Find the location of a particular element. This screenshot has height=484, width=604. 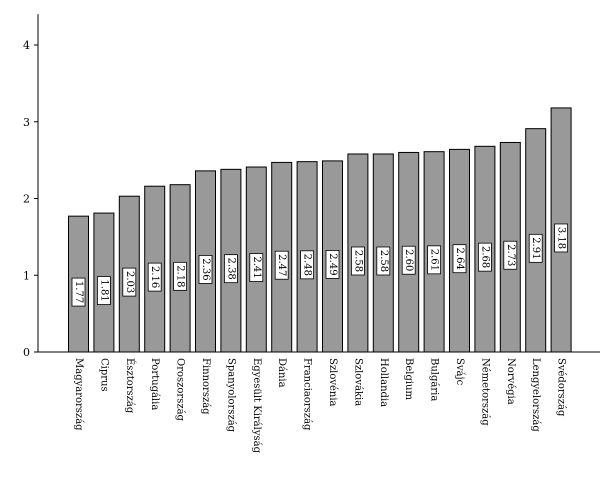

value-label: 2.73 is located at coordinates (510, 255).